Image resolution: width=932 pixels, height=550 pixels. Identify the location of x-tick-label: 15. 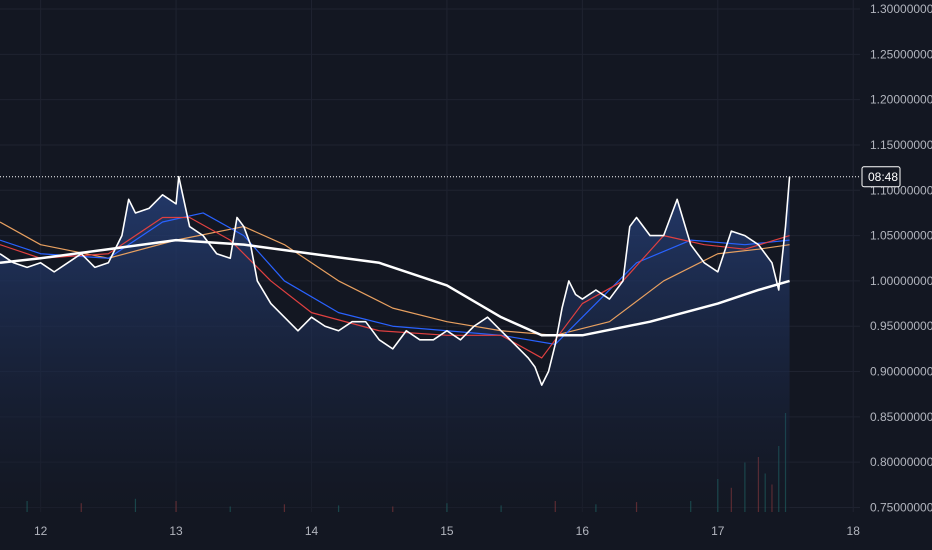
(447, 531).